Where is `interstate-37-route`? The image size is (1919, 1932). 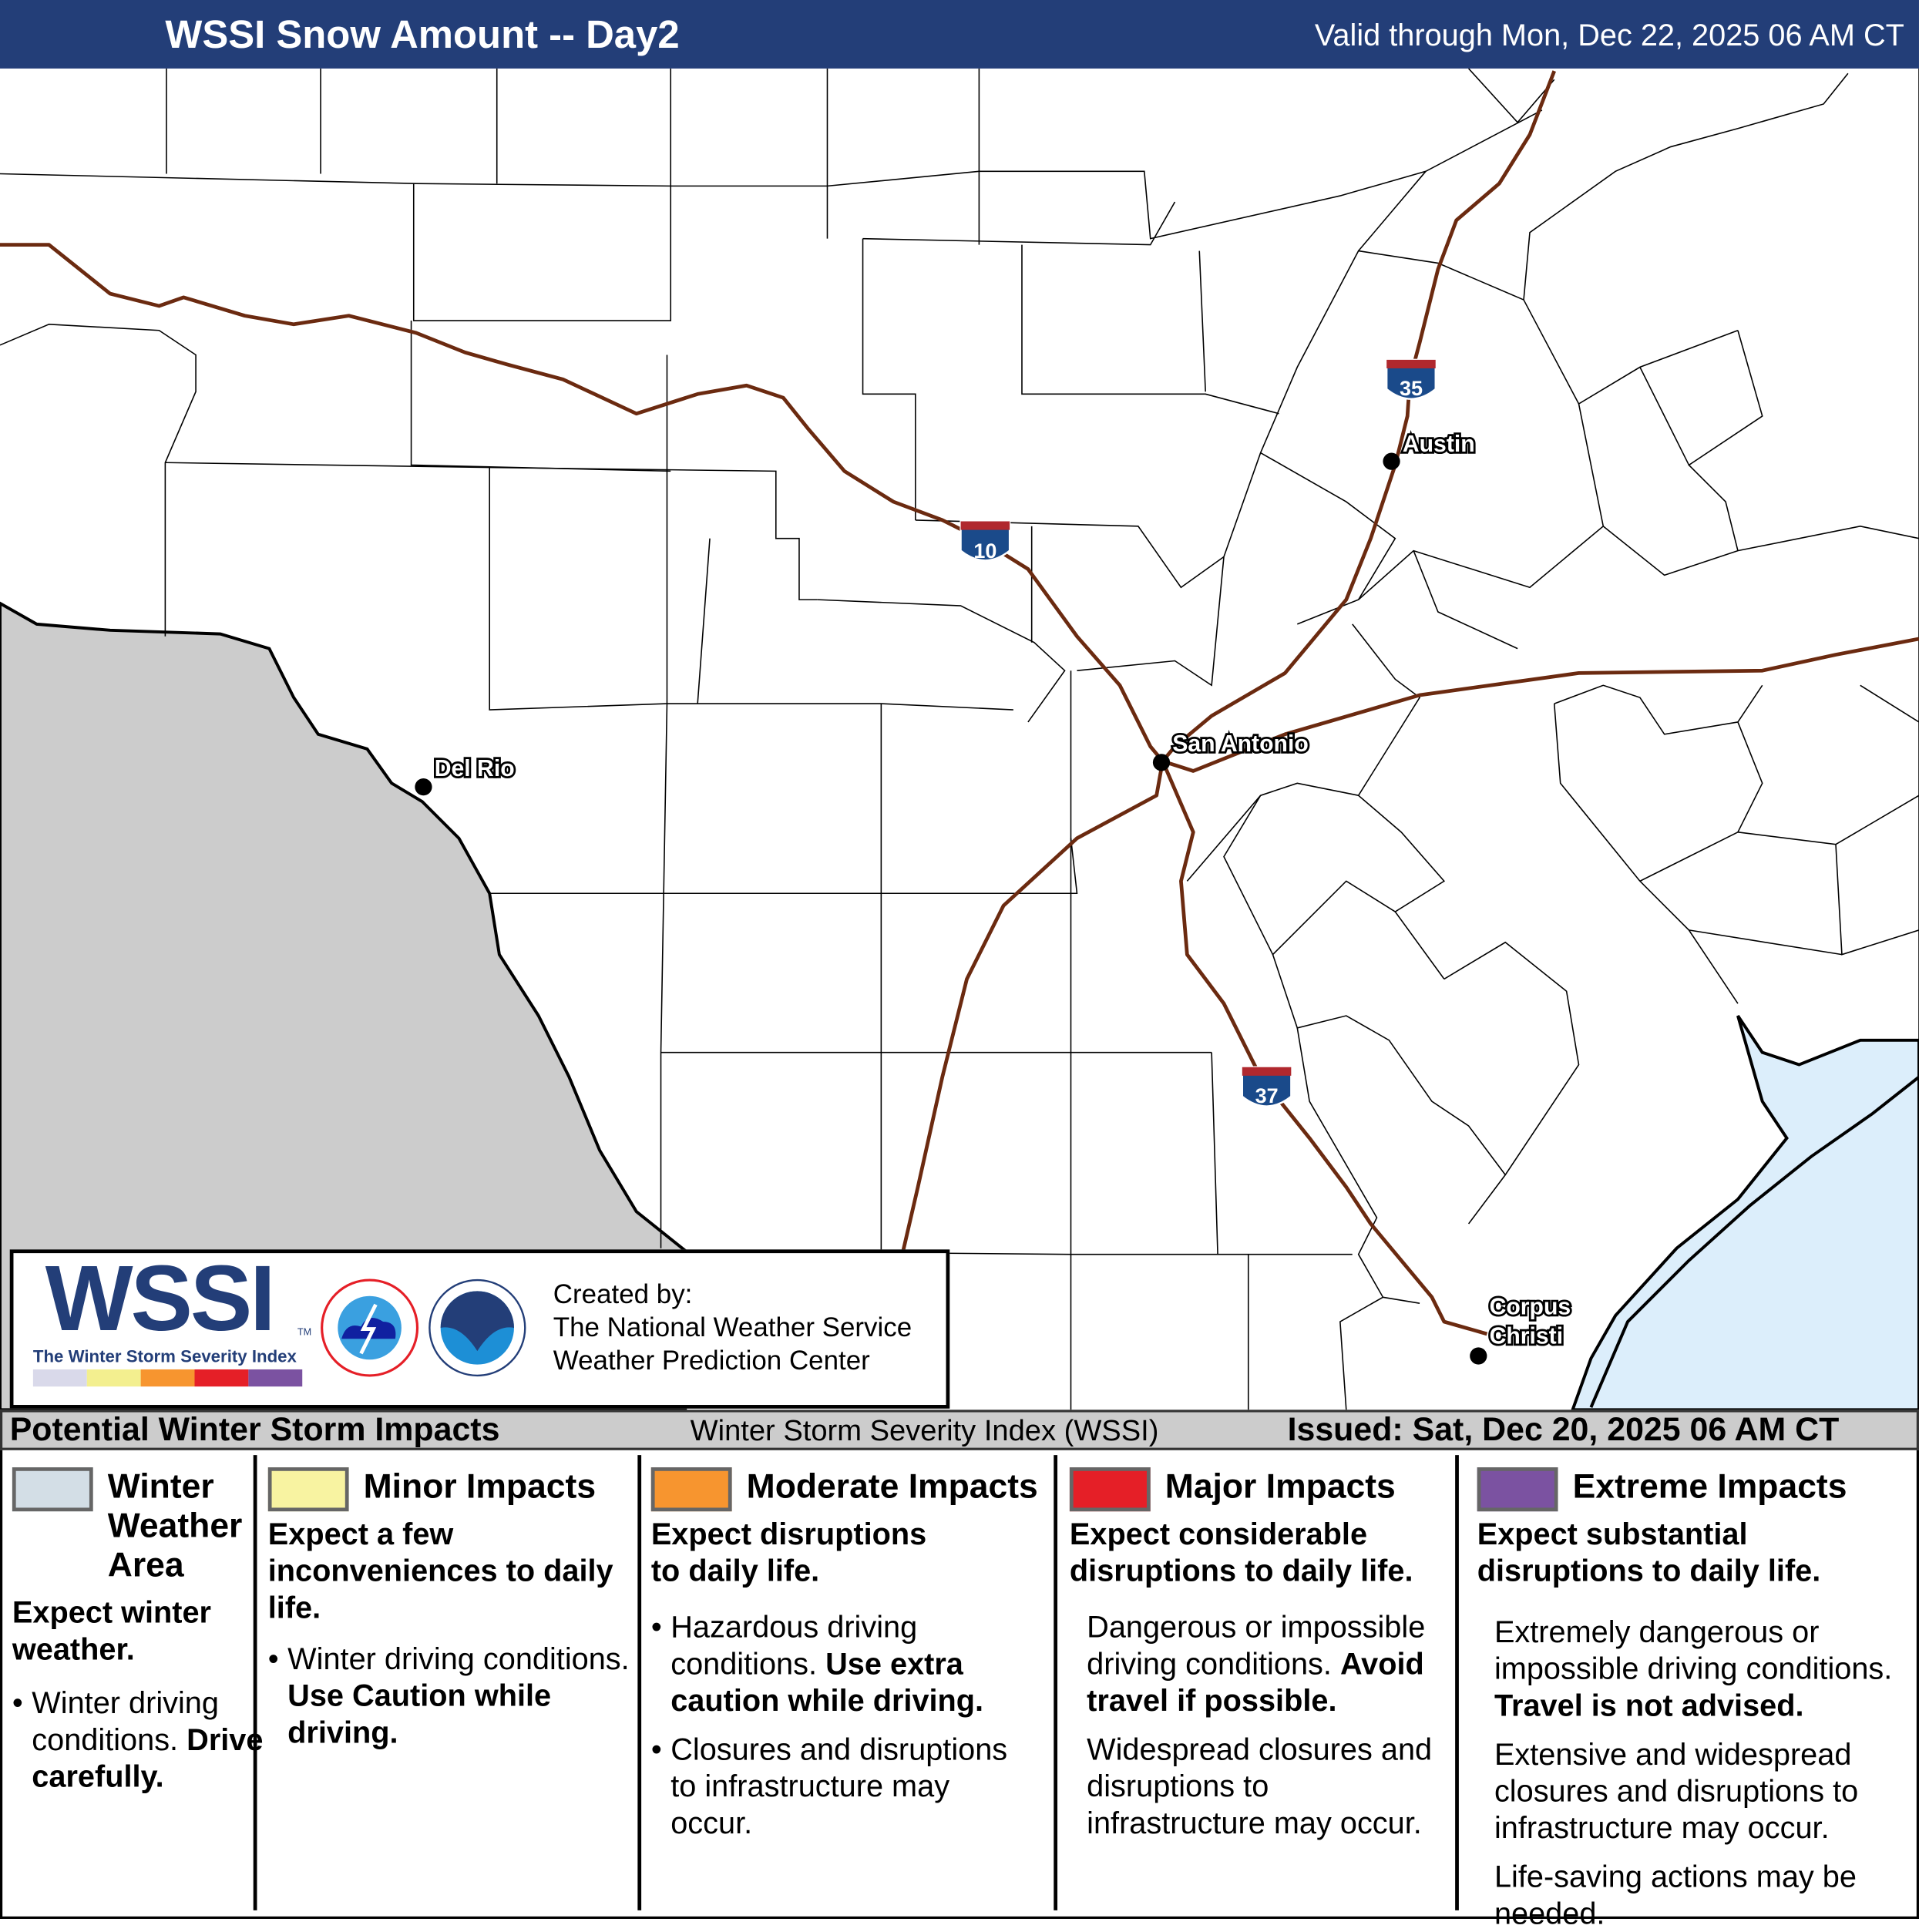 interstate-37-route is located at coordinates (1324, 1048).